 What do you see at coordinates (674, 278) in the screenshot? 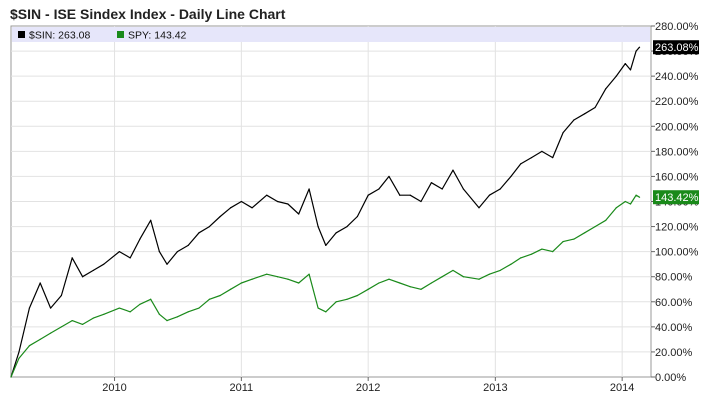
I see `y-tick-label: 80.00%` at bounding box center [674, 278].